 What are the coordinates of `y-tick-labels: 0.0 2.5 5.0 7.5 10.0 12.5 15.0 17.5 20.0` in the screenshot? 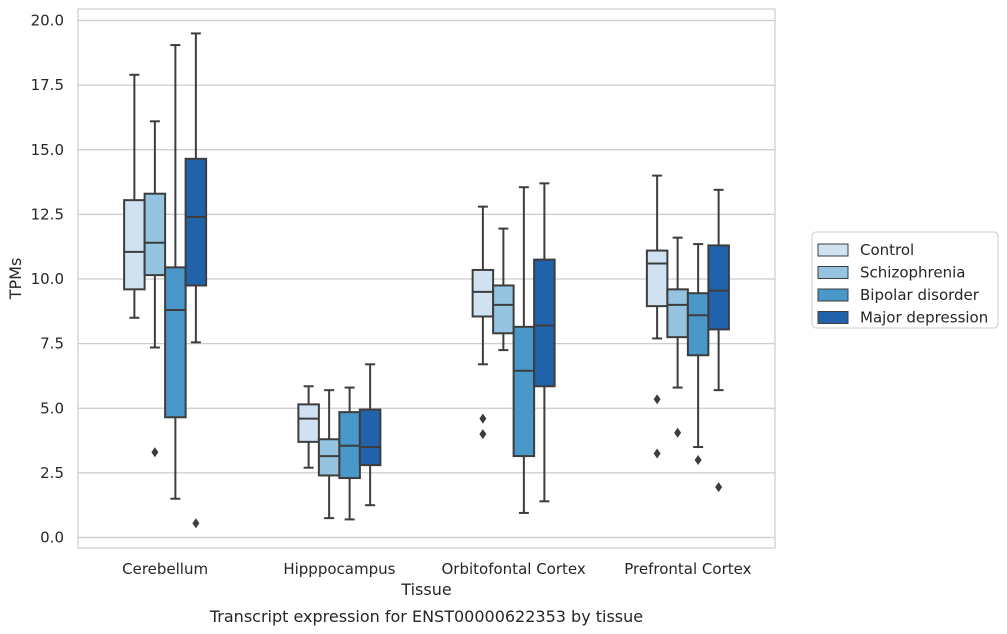 It's located at (47, 279).